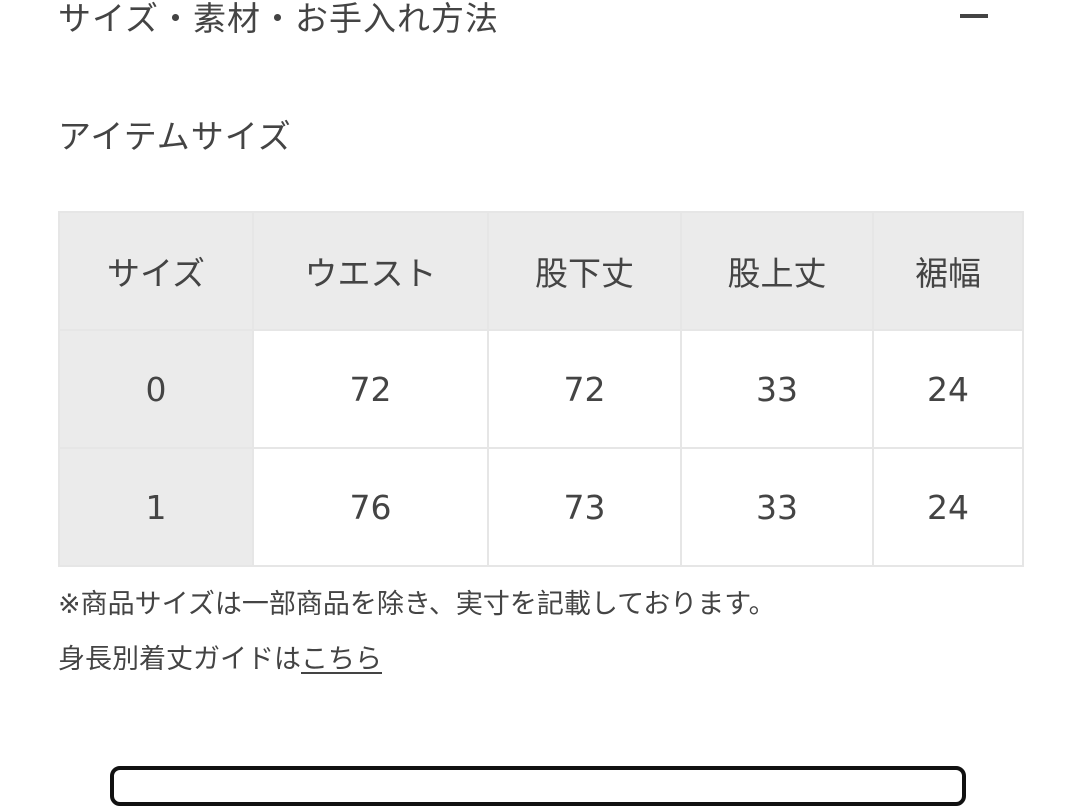 The width and height of the screenshot is (1080, 806). Describe the element at coordinates (538, 786) in the screenshot. I see `bottom-button` at that location.